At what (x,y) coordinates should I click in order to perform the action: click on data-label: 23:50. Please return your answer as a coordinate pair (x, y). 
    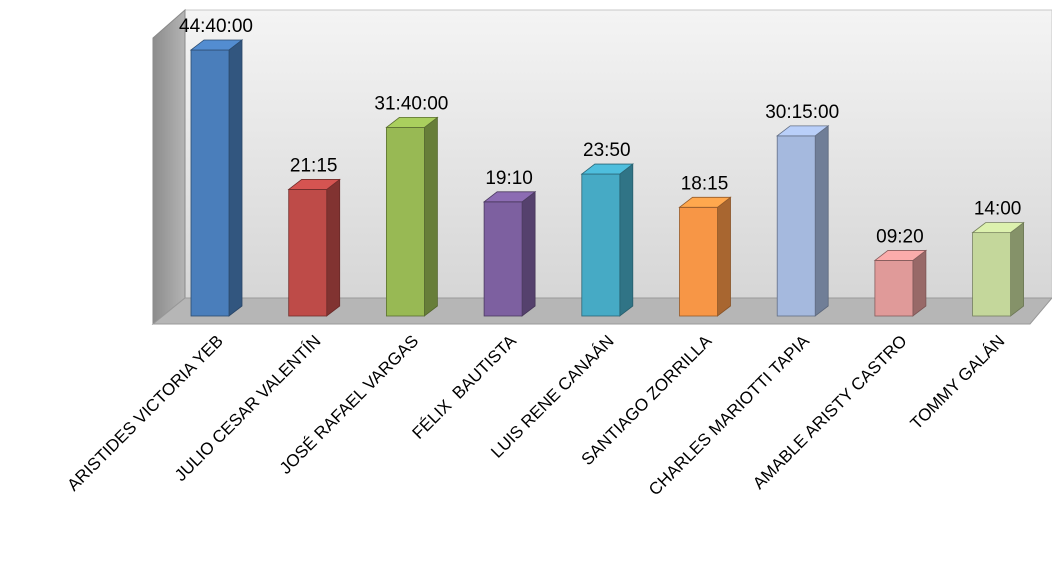
    Looking at the image, I should click on (607, 150).